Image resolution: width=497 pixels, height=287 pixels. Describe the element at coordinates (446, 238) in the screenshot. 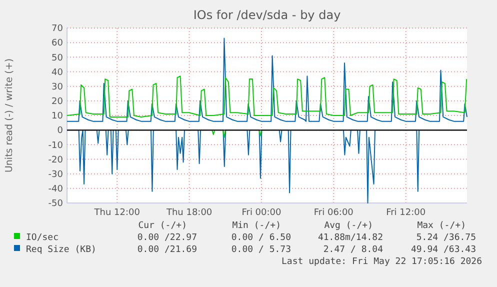

I see `text: 5.24 /36.75` at that location.